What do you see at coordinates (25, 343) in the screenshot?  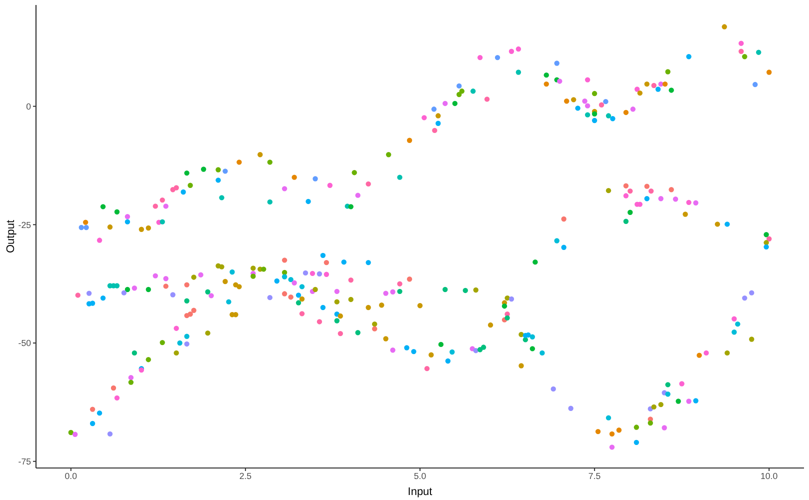 I see `y-tick-label: -50` at bounding box center [25, 343].